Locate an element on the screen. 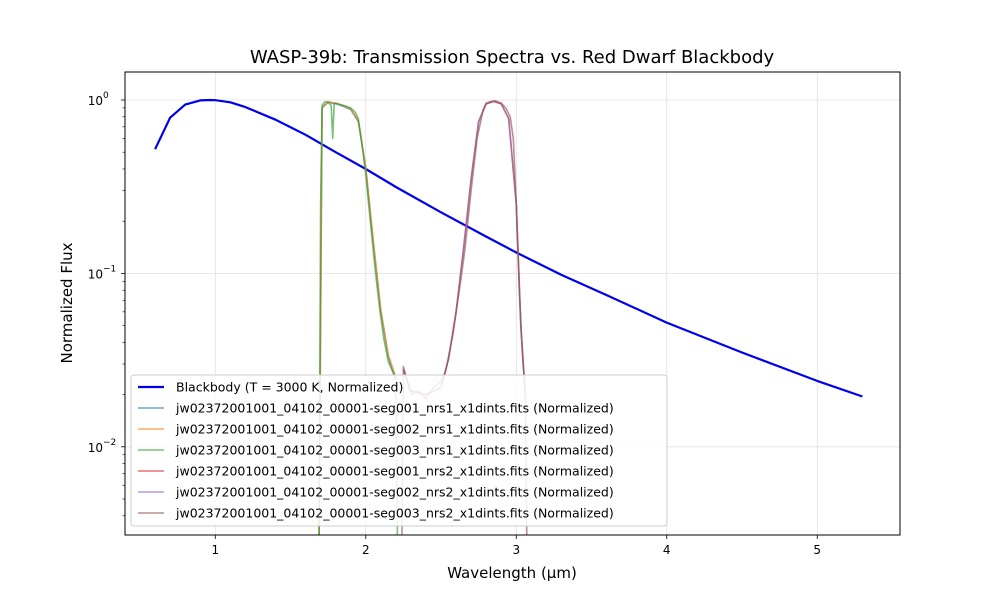 This screenshot has width=1000, height=600. x-tick-label: 1 is located at coordinates (215, 550).